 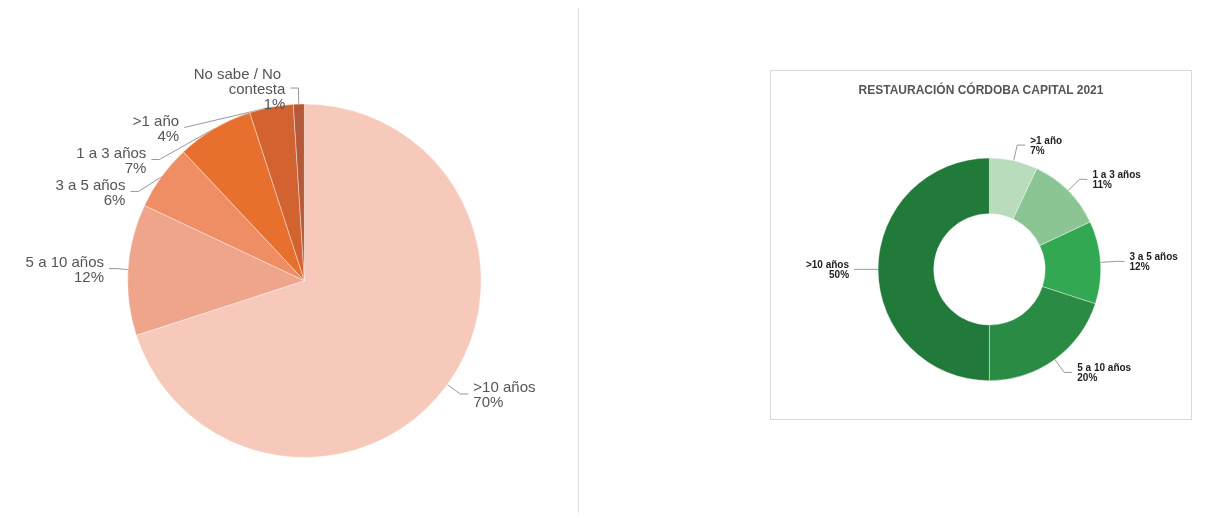 What do you see at coordinates (488, 401) in the screenshot?
I see `data-label: 70%` at bounding box center [488, 401].